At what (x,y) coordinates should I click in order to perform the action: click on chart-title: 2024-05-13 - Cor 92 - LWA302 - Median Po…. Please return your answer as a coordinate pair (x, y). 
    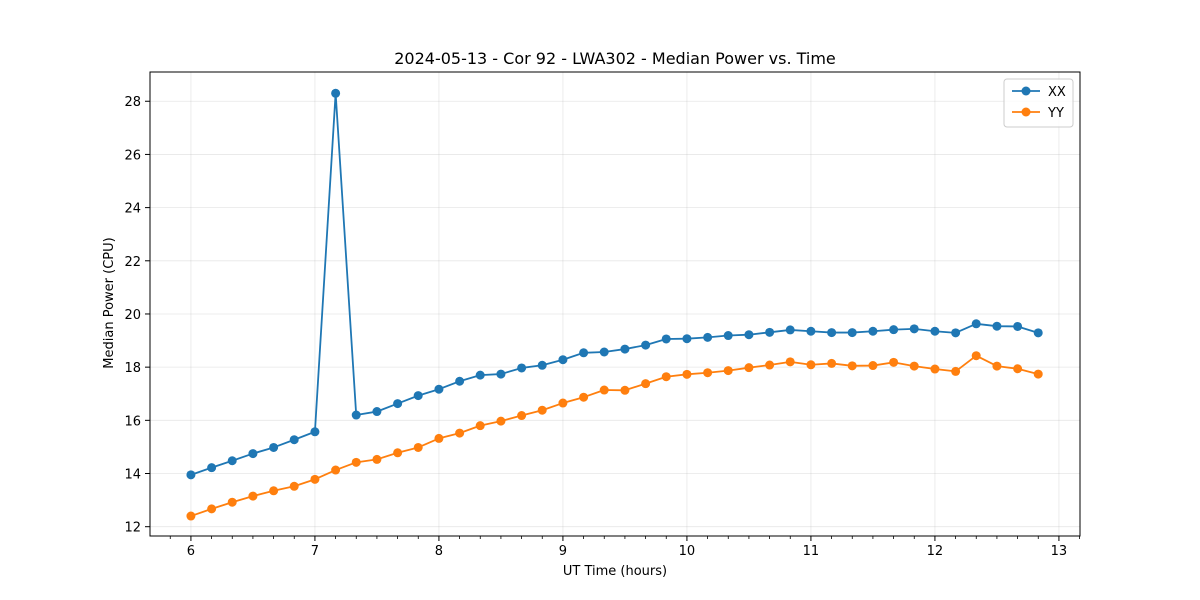
    Looking at the image, I should click on (615, 58).